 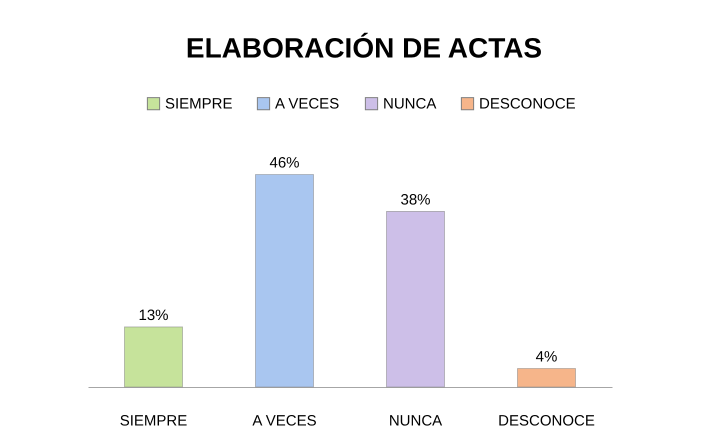 What do you see at coordinates (284, 421) in the screenshot?
I see `x-tick-label: A VECES` at bounding box center [284, 421].